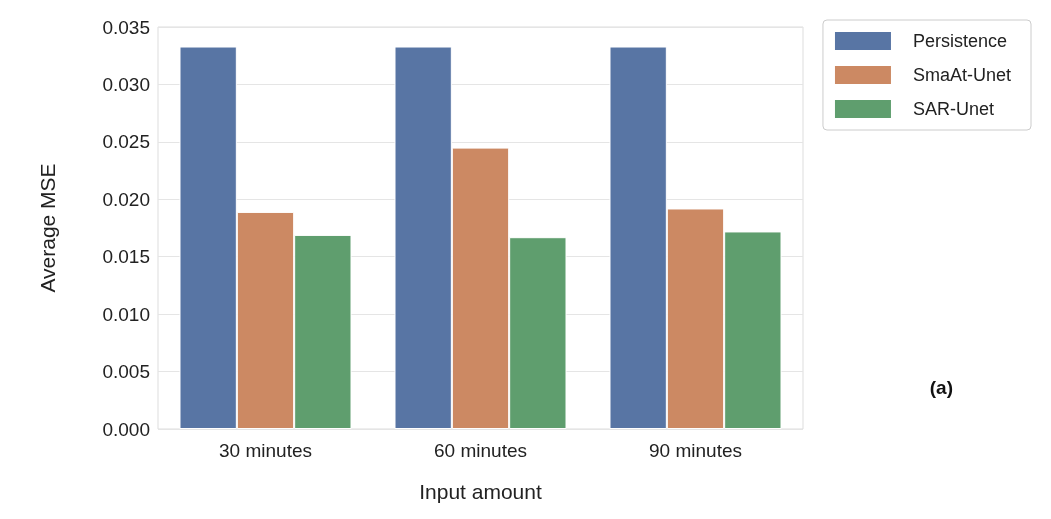 The height and width of the screenshot is (519, 1051). I want to click on x-tick-label: 60 minutes, so click(480, 450).